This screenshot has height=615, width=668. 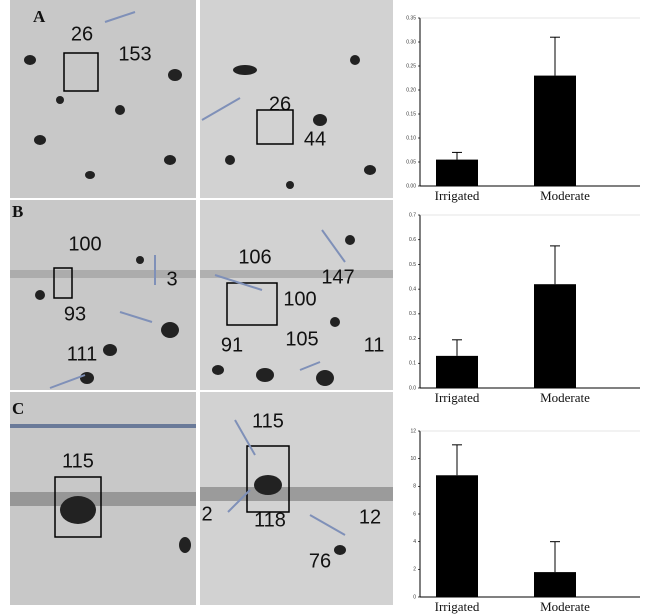 I want to click on spot-label: 111, so click(x=82, y=354).